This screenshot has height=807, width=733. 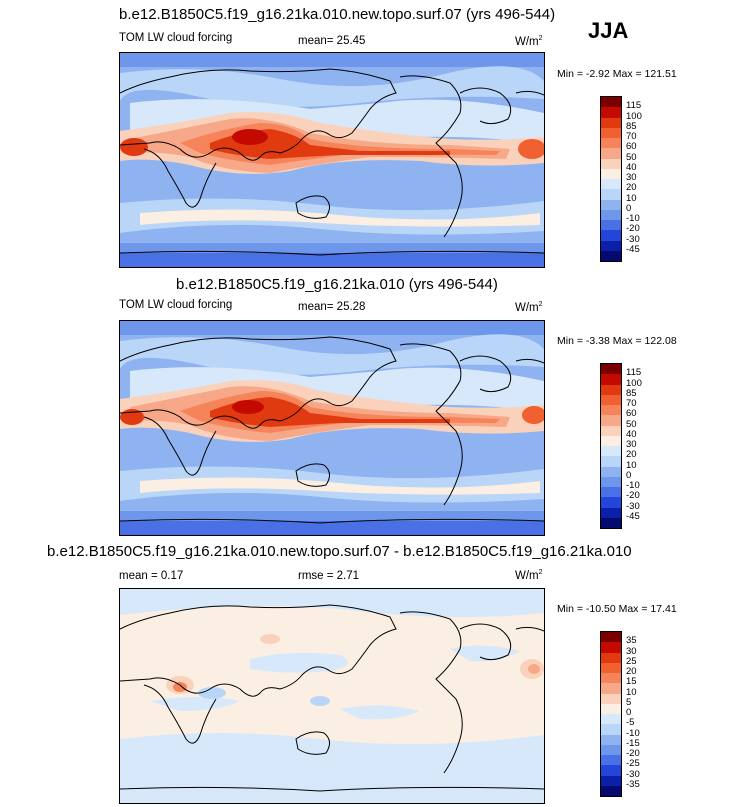 I want to click on panel-3-colorbar-label: 15, so click(x=631, y=682).